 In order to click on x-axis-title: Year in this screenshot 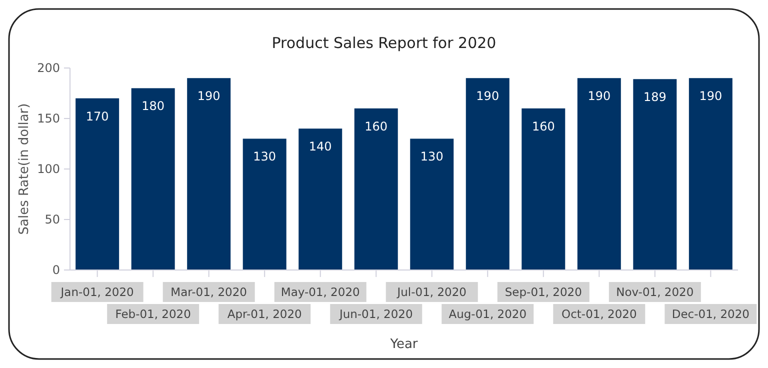, I will do `click(403, 344)`.